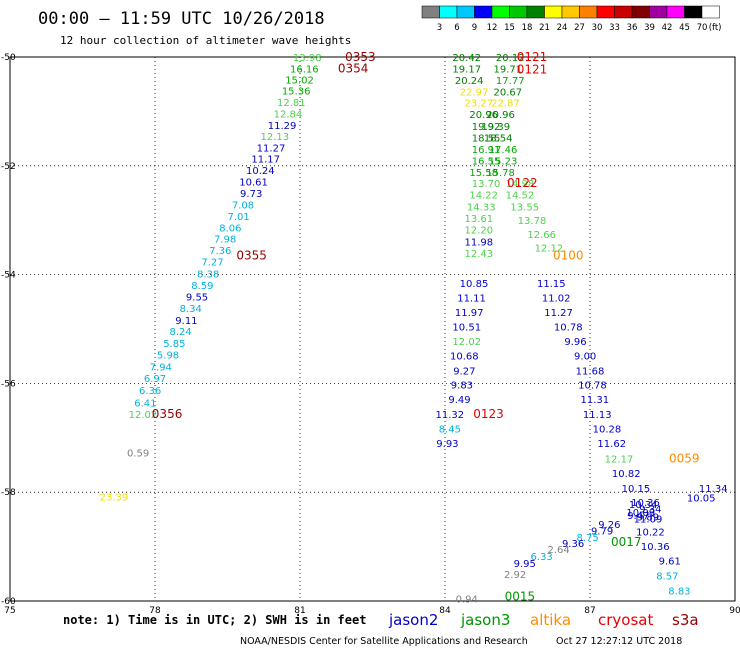 The height and width of the screenshot is (650, 740). Describe the element at coordinates (466, 327) in the screenshot. I see `wave-height-label: 10.51` at that location.